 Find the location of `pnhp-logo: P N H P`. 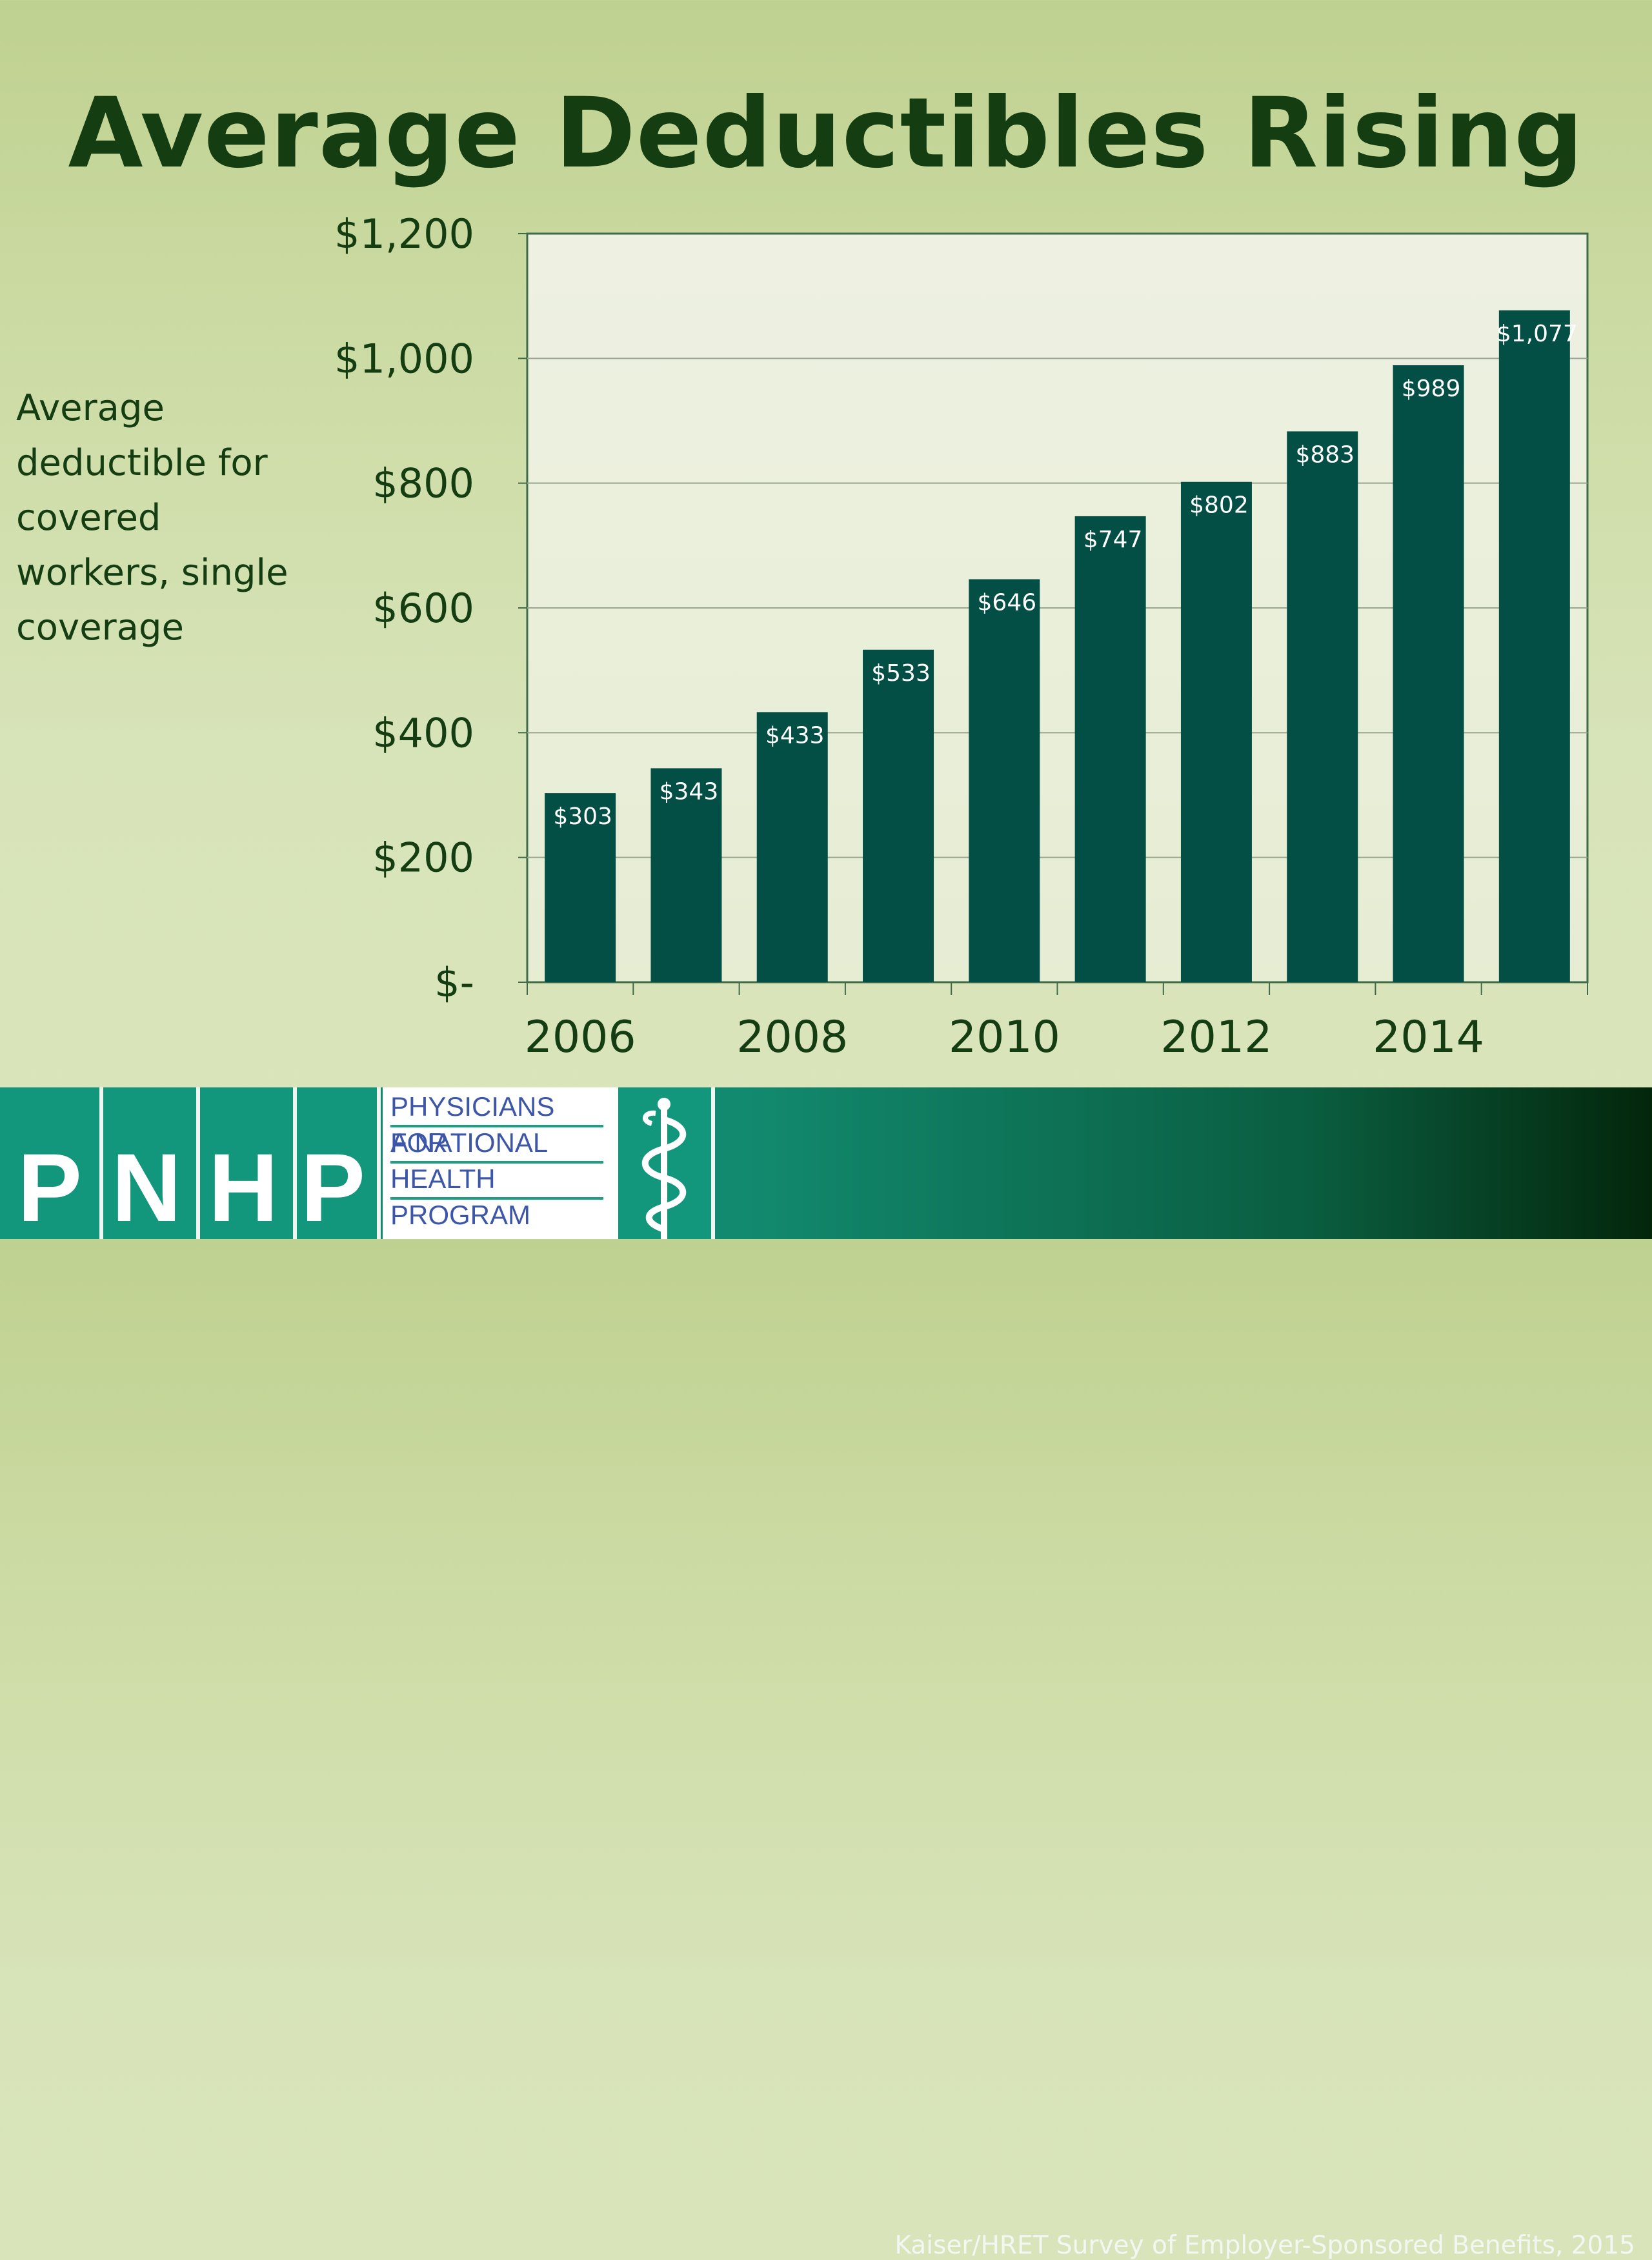

pnhp-logo: P N H P is located at coordinates (190, 1163).